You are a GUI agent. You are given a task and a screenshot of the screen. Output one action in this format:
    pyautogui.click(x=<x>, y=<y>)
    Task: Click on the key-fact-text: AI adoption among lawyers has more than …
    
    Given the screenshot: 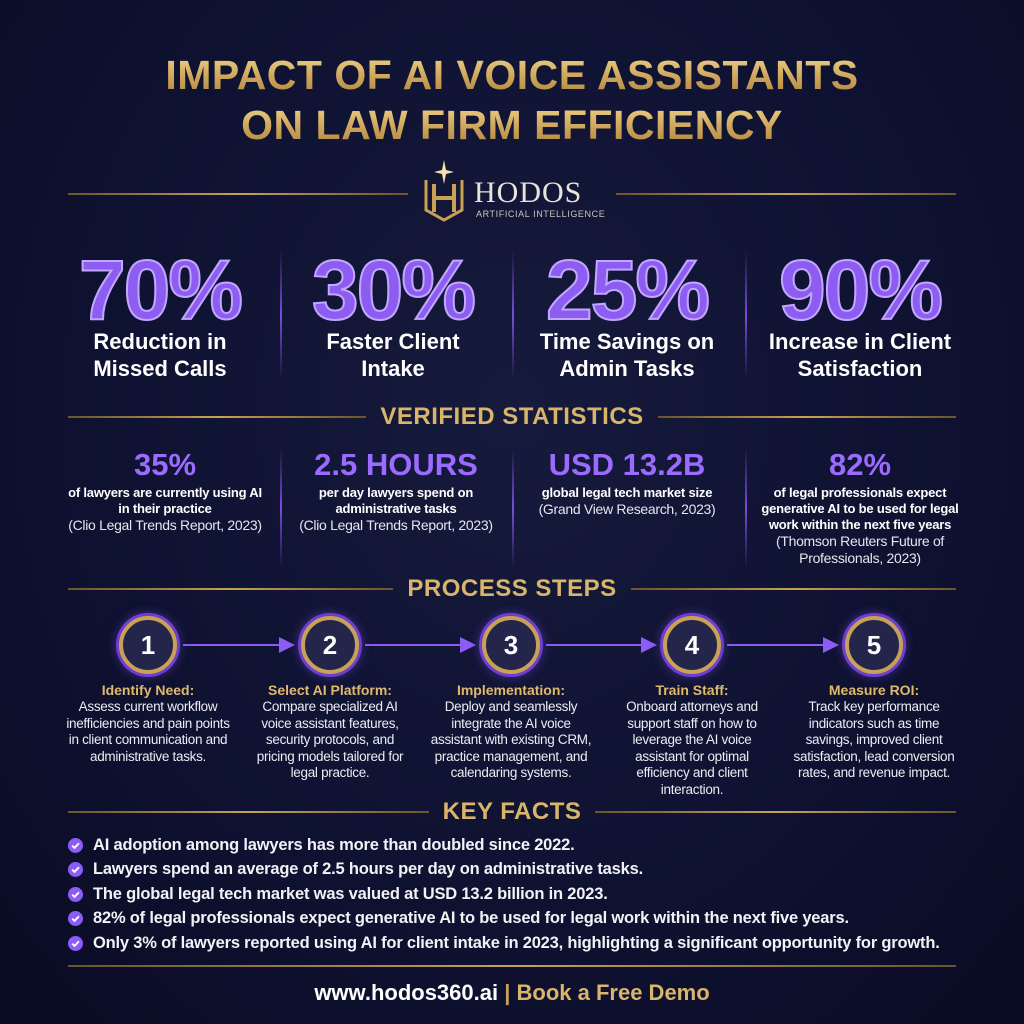 What is the action you would take?
    pyautogui.click(x=334, y=844)
    